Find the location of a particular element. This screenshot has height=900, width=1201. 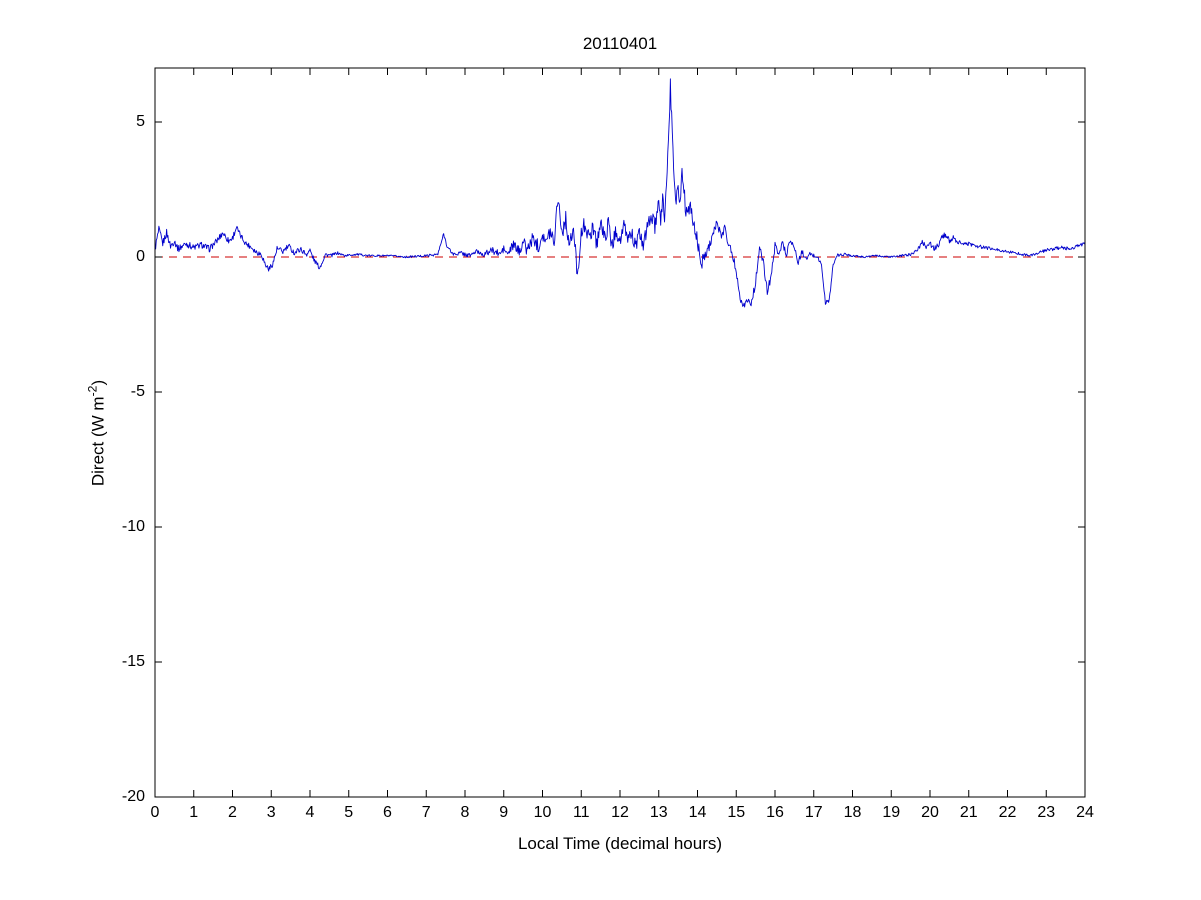

y-axis-label-exponent: -2 is located at coordinates (92, 391).